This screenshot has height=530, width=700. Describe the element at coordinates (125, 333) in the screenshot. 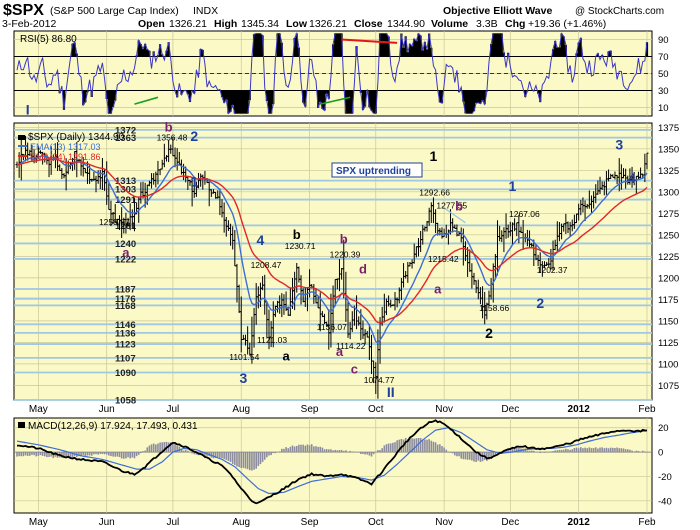

I see `pivot-level-label: 1136` at that location.